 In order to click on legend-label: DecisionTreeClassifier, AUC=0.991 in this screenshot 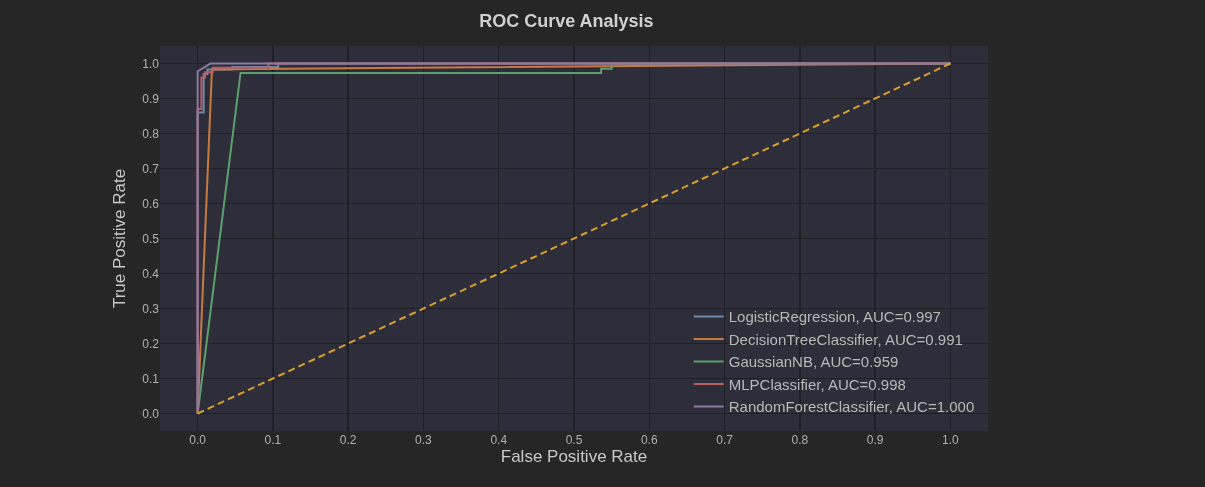, I will do `click(845, 339)`.